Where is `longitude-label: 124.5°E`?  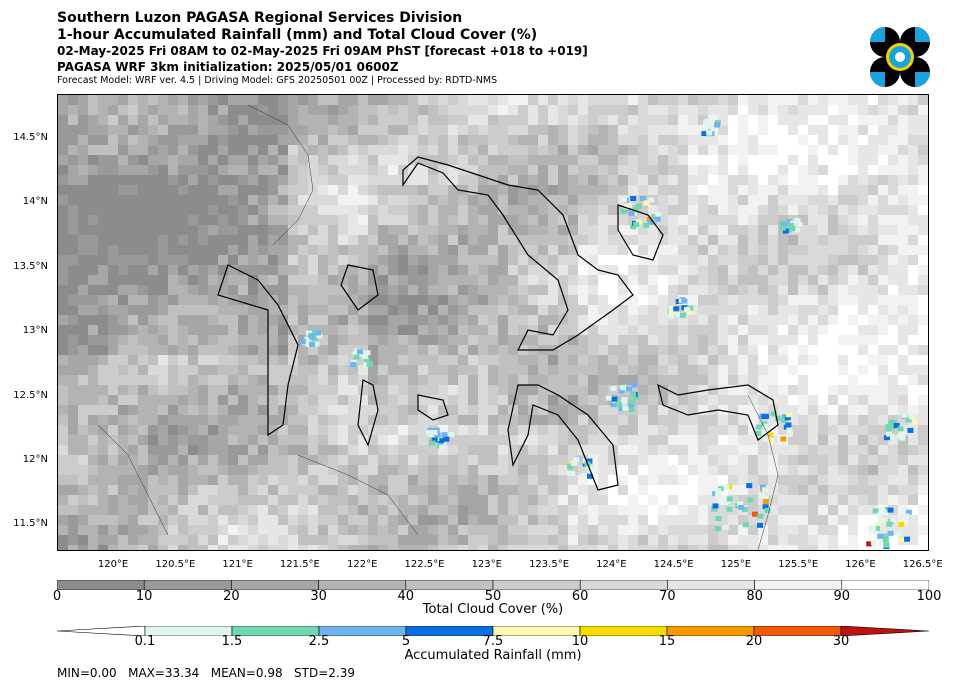
longitude-label: 124.5°E is located at coordinates (673, 564).